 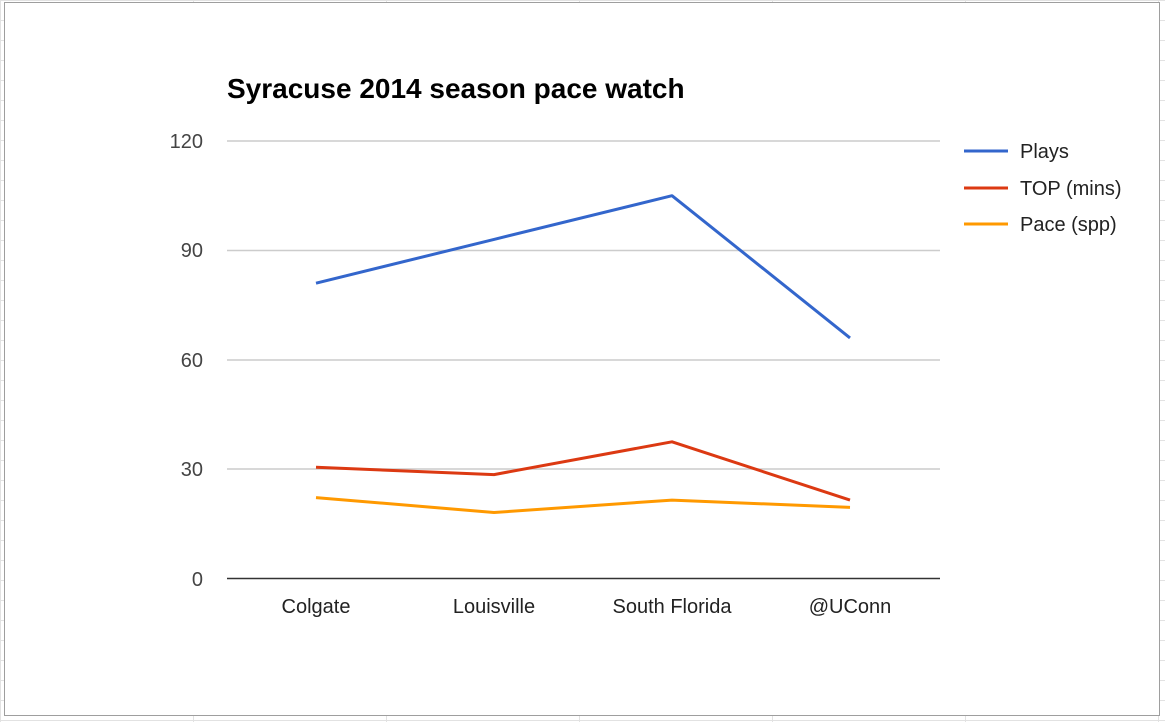 I want to click on legend-label: Pace (spp), so click(x=1068, y=225).